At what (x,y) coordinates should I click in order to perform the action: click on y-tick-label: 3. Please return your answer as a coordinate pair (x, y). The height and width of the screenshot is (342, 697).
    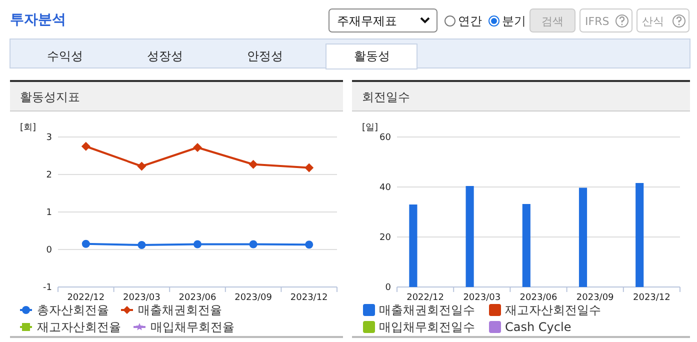
    Looking at the image, I should click on (49, 138).